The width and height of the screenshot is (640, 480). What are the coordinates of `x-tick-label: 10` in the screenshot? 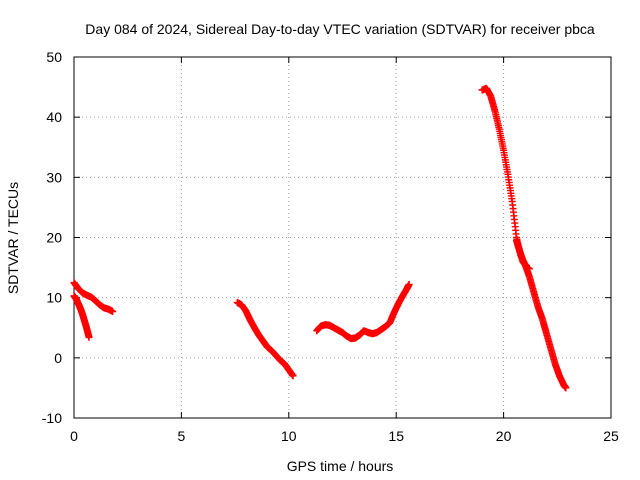 It's located at (289, 436).